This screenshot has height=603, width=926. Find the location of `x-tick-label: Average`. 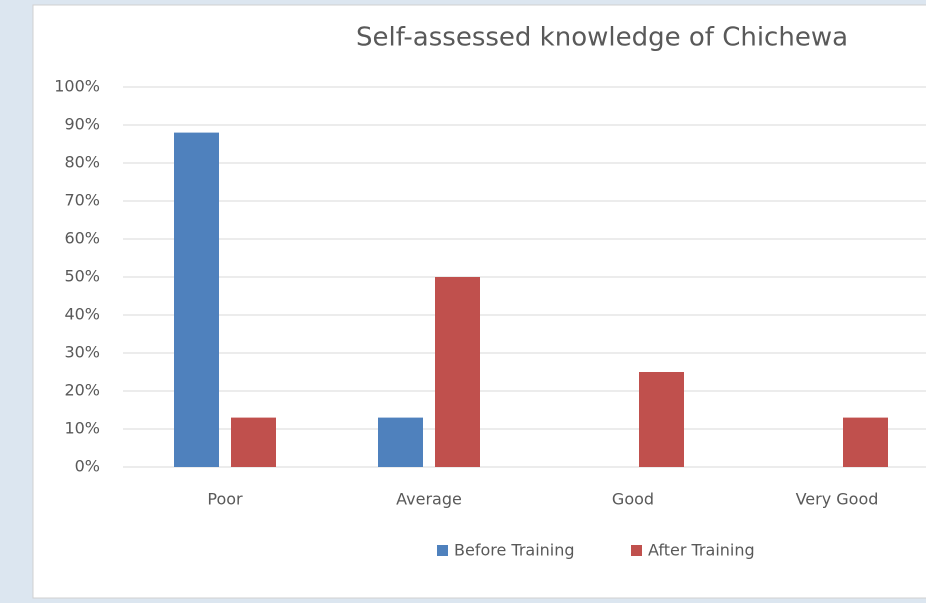

x-tick-label: Average is located at coordinates (429, 499).